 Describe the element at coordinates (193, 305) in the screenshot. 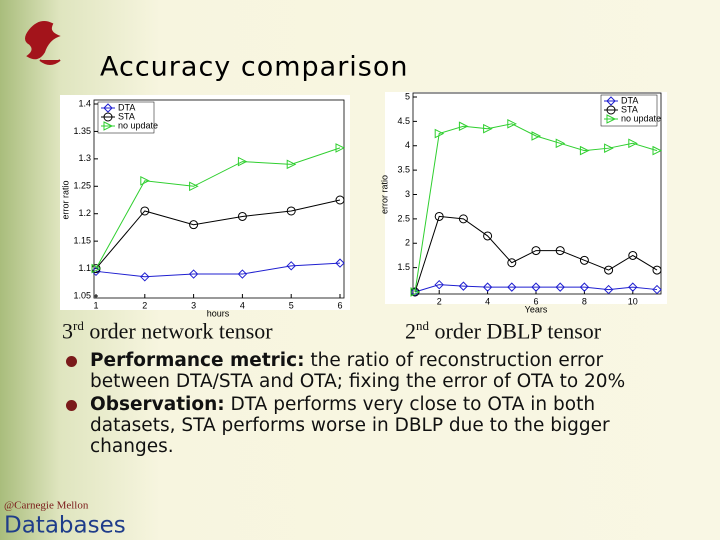

I see `x-tick-label: 3` at that location.